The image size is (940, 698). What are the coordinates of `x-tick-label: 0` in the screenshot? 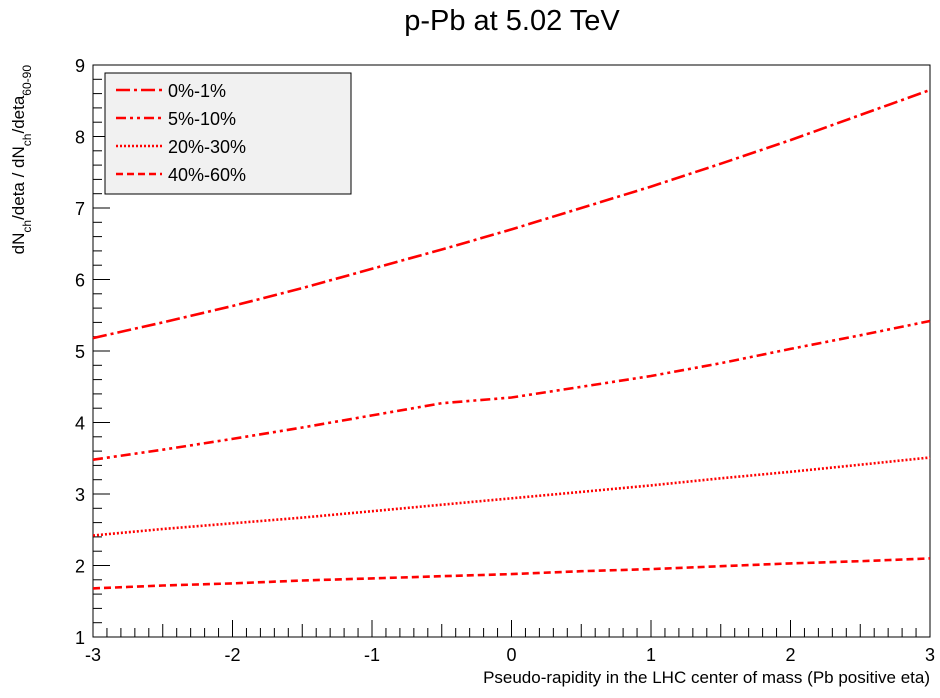 It's located at (511, 655).